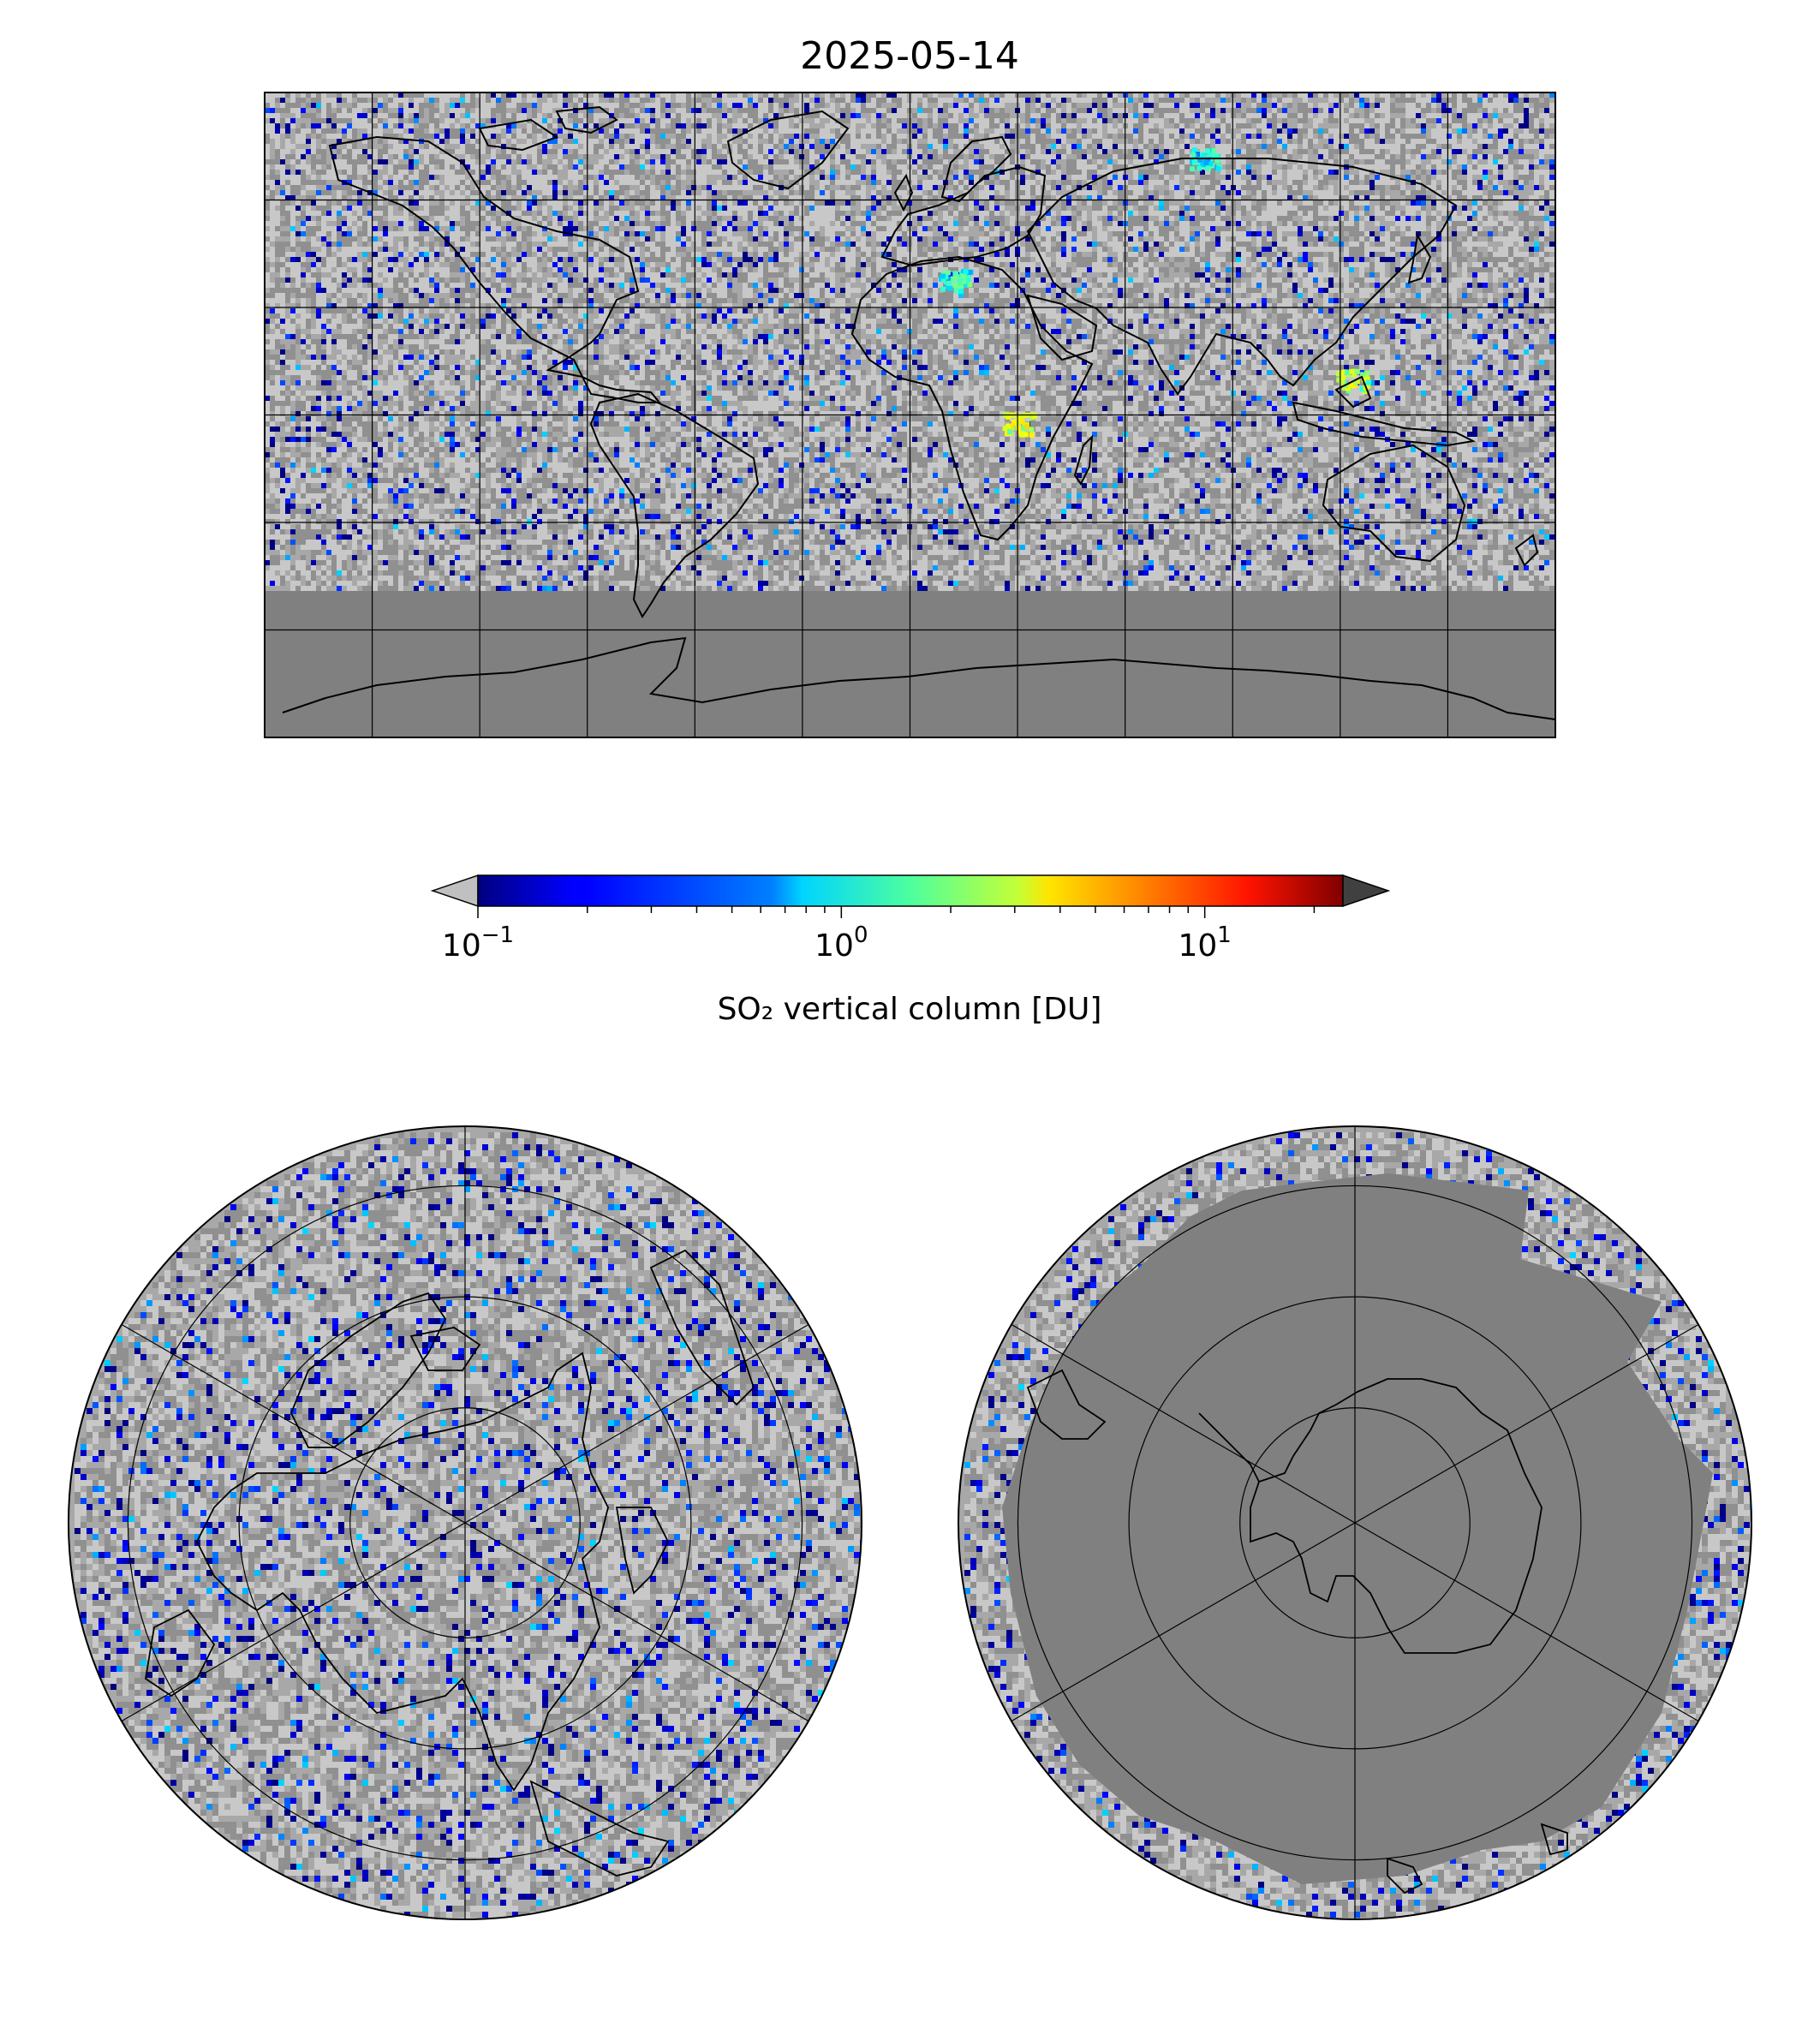 The height and width of the screenshot is (2023, 1820). What do you see at coordinates (1204, 943) in the screenshot?
I see `colorbar-tick-label: 10¹` at bounding box center [1204, 943].